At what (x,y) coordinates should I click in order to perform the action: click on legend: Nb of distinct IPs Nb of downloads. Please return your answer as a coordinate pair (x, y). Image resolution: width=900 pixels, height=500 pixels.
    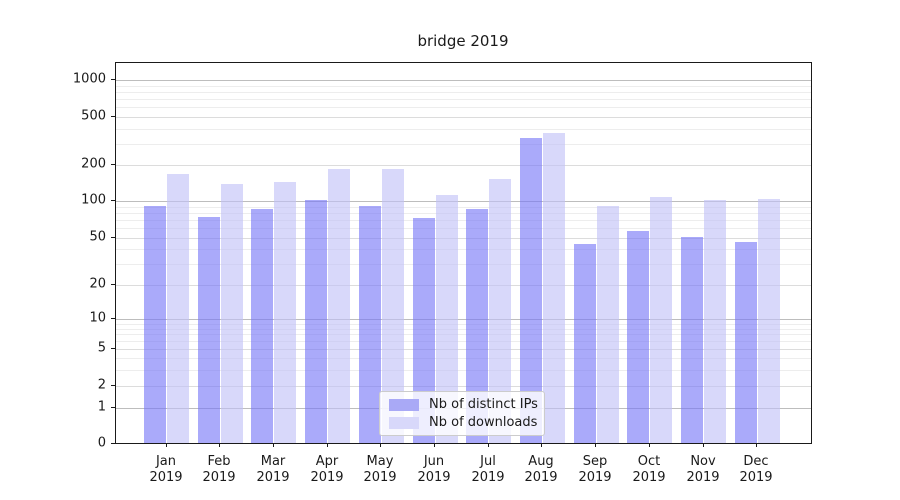
    Looking at the image, I should click on (462, 413).